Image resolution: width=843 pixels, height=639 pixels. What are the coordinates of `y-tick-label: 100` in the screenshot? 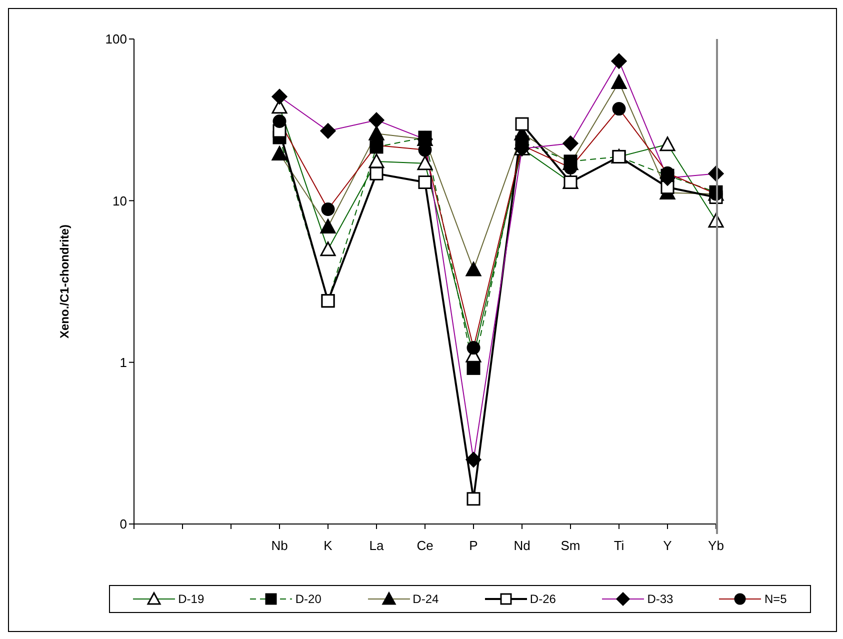 It's located at (116, 39).